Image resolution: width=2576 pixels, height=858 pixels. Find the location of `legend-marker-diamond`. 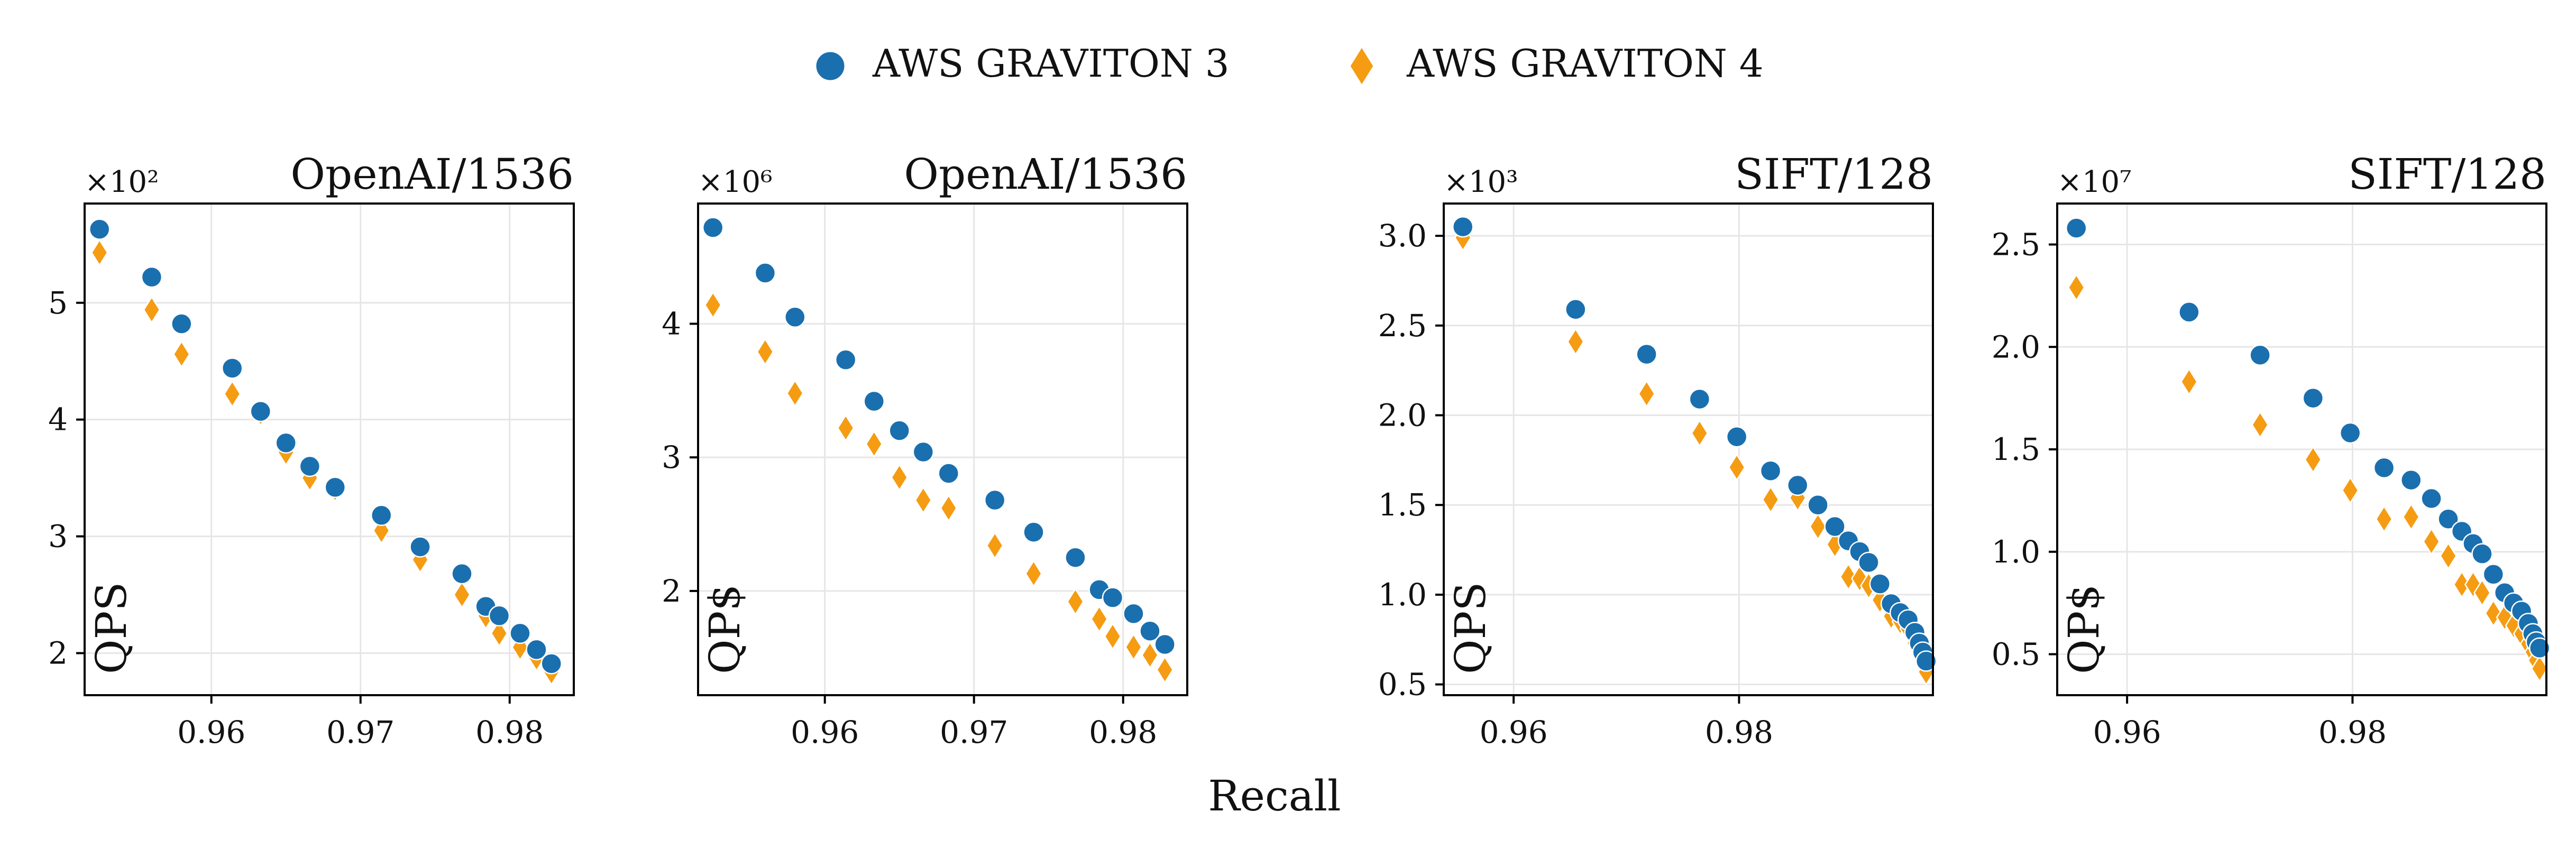

legend-marker-diamond is located at coordinates (1362, 66).